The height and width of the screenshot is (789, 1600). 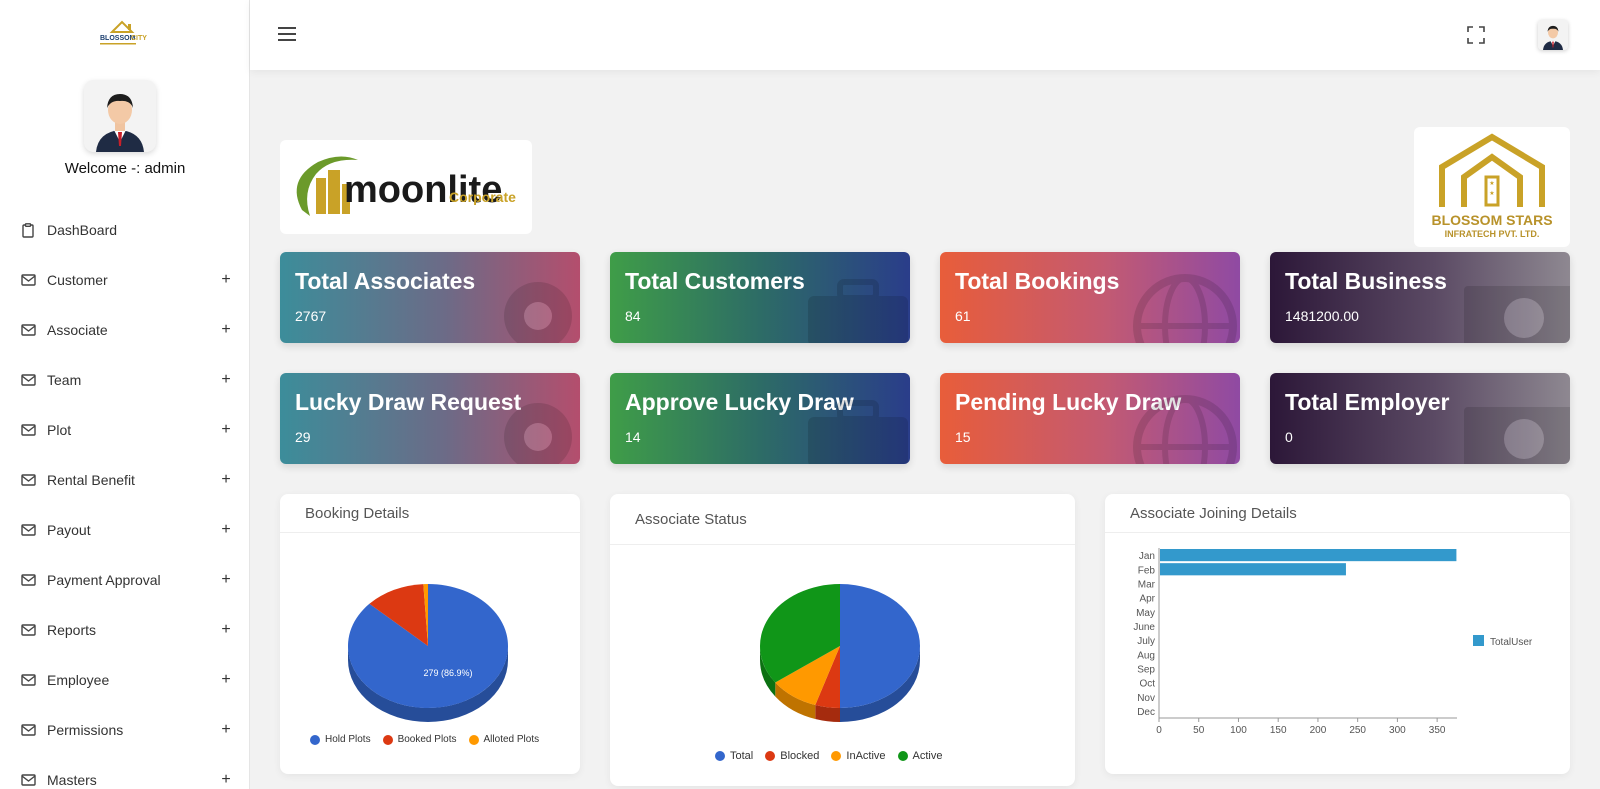 What do you see at coordinates (430, 297) in the screenshot?
I see `card-total-associates: Total Associates 2767` at bounding box center [430, 297].